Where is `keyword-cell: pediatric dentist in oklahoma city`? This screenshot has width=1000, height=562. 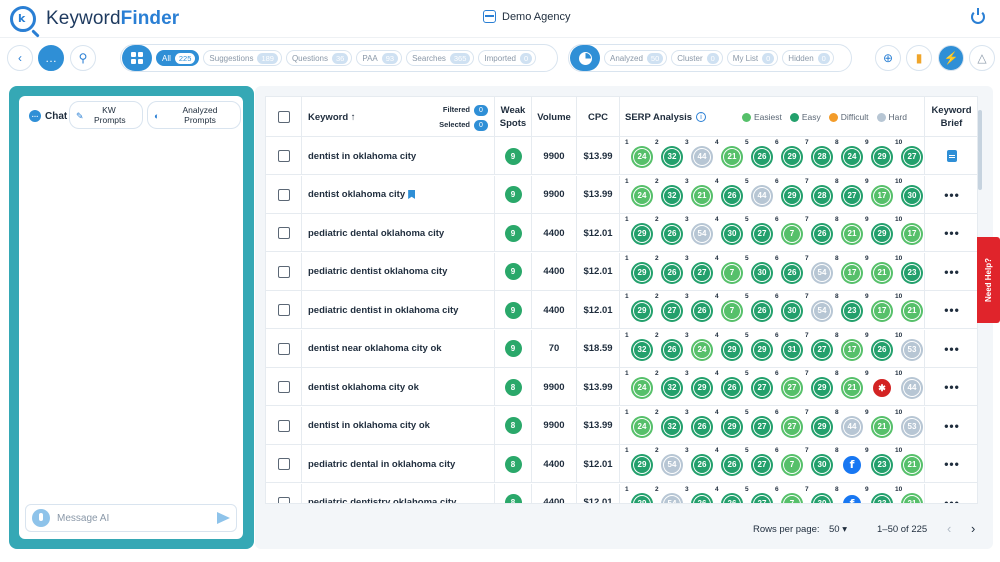 keyword-cell: pediatric dentist in oklahoma city is located at coordinates (398, 310).